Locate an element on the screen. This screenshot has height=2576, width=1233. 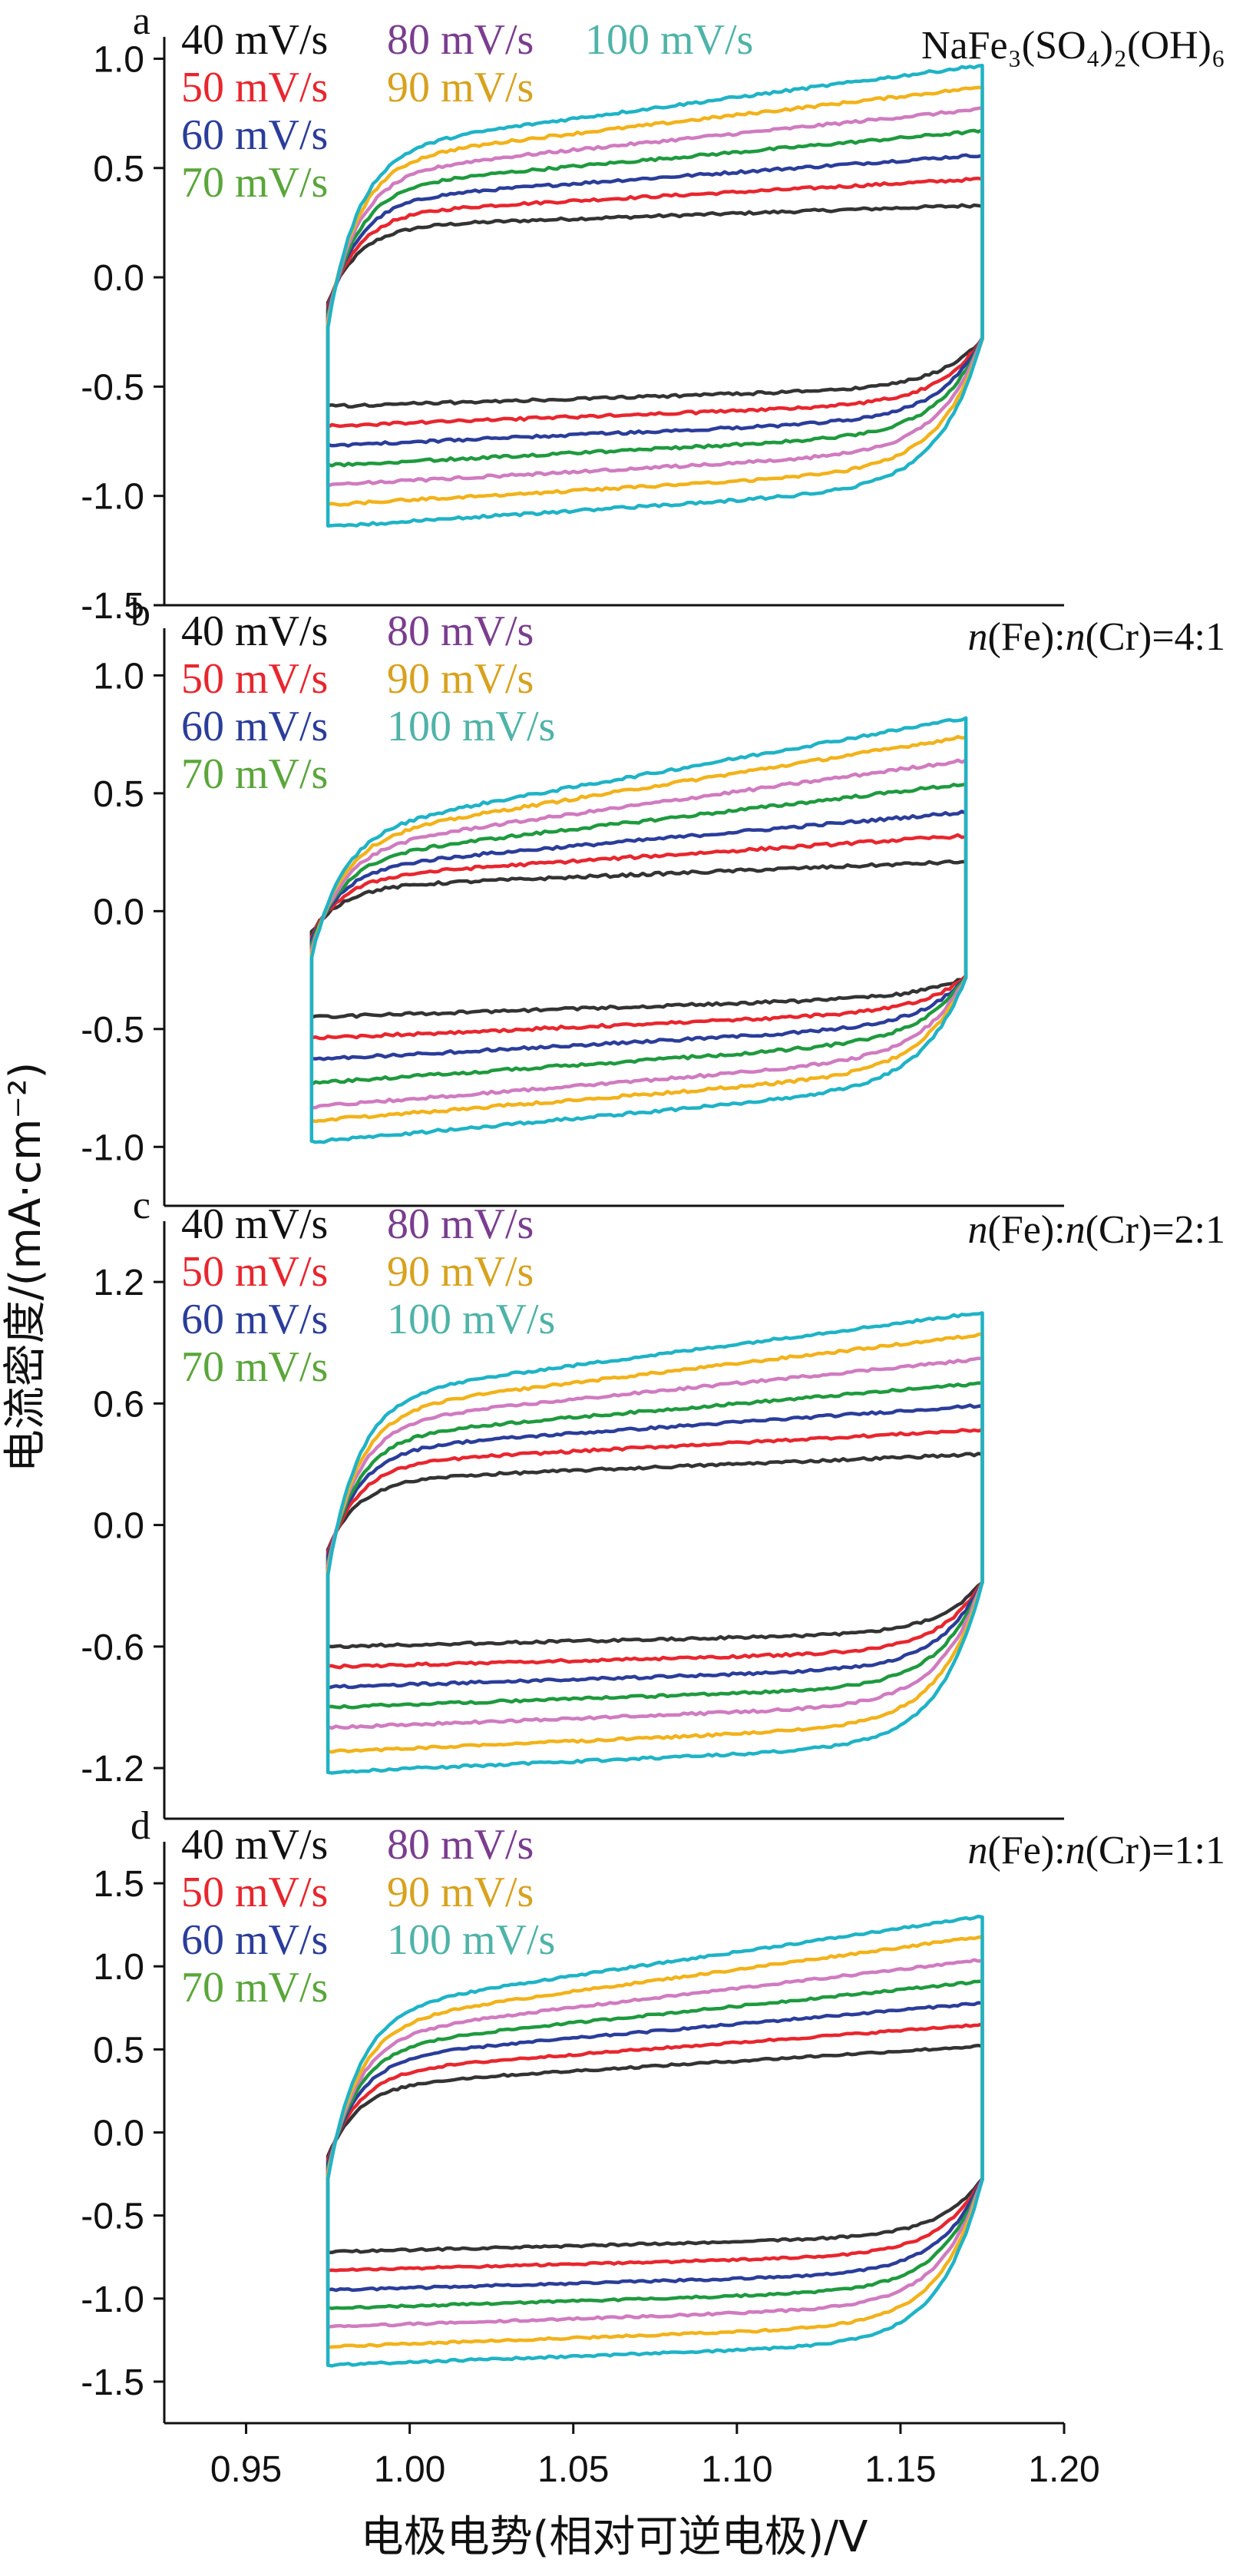
panel-label: a is located at coordinates (141, 21).